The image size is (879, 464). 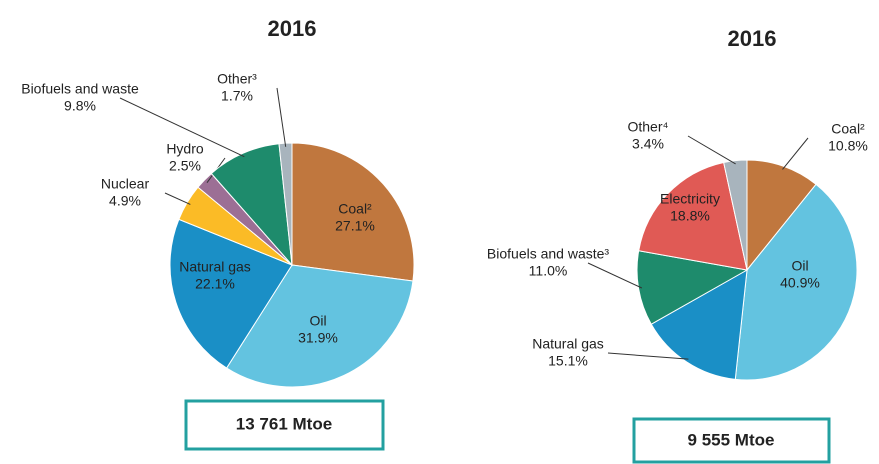 I want to click on slice-value: 40.9%, so click(x=800, y=283).